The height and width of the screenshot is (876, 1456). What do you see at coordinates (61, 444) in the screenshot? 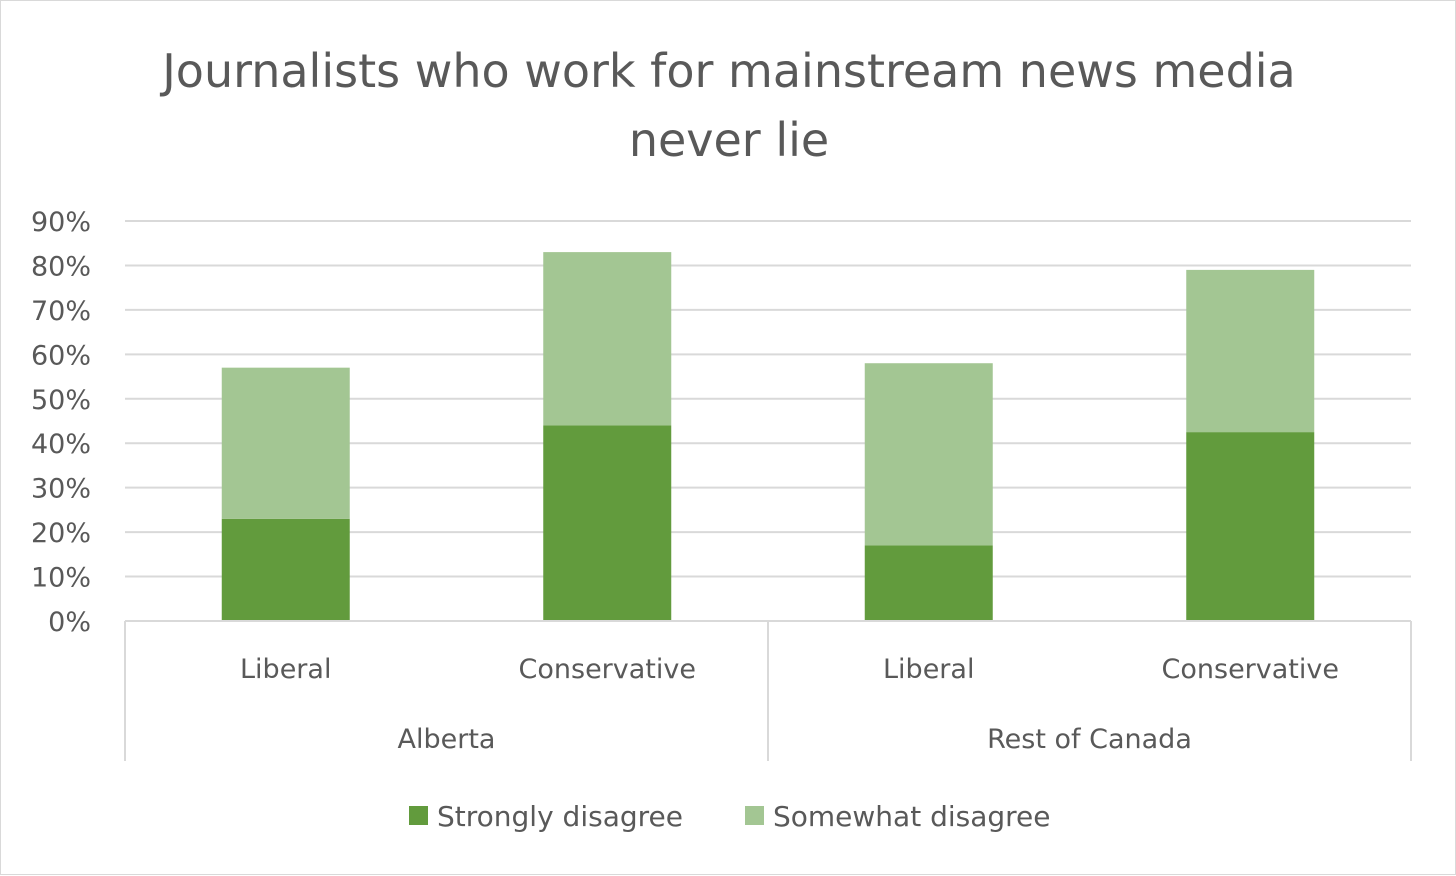
I see `y-tick-label: 40%` at bounding box center [61, 444].